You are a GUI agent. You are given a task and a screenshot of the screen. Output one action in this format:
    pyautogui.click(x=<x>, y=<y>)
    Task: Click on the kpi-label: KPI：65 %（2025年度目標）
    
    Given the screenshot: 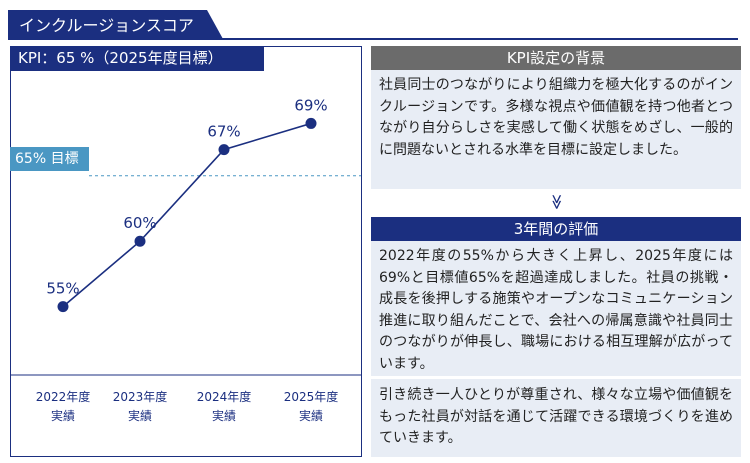 What is the action you would take?
    pyautogui.click(x=137, y=58)
    